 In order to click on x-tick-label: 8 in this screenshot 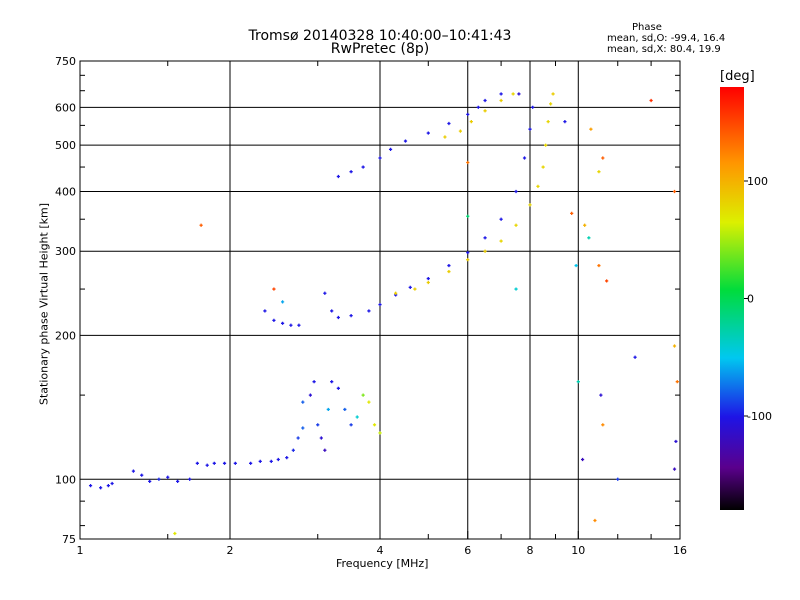, I will do `click(530, 550)`.